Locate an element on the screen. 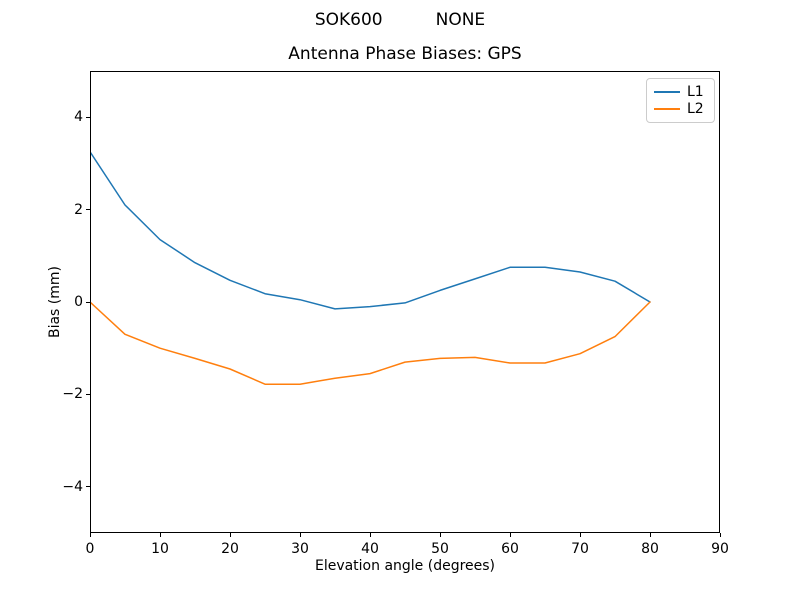  x-tick-label: 40 is located at coordinates (370, 549).